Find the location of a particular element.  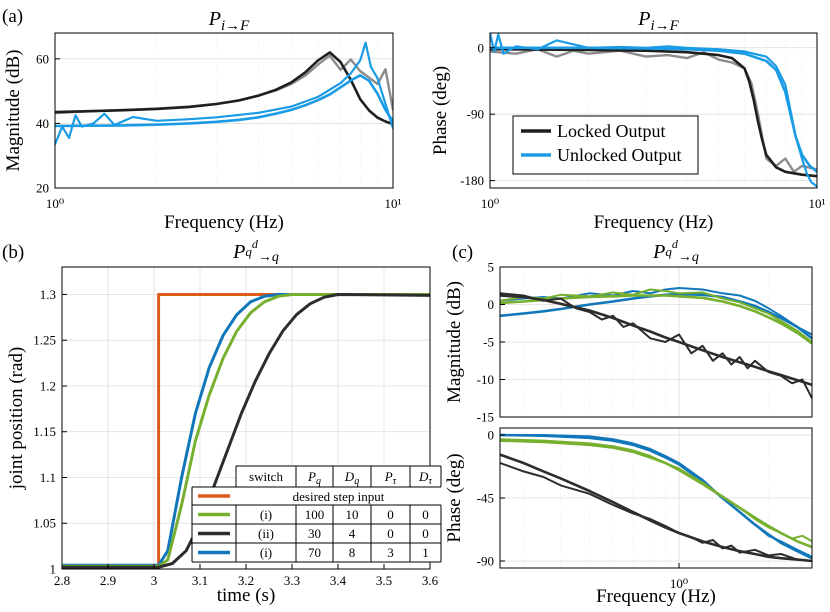

table-cell: 70 is located at coordinates (314, 552).